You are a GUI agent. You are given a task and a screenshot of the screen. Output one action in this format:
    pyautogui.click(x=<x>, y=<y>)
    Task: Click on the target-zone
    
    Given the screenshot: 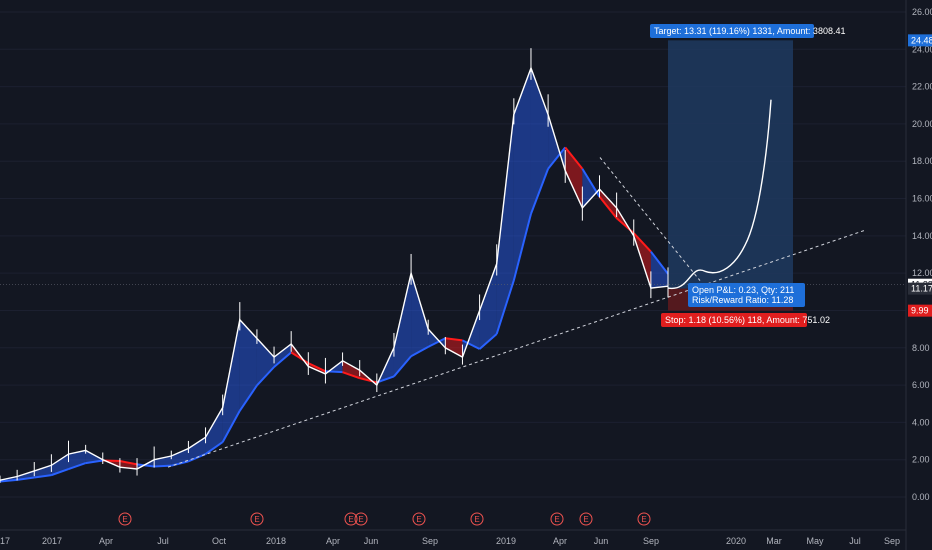 What is the action you would take?
    pyautogui.click(x=730, y=164)
    